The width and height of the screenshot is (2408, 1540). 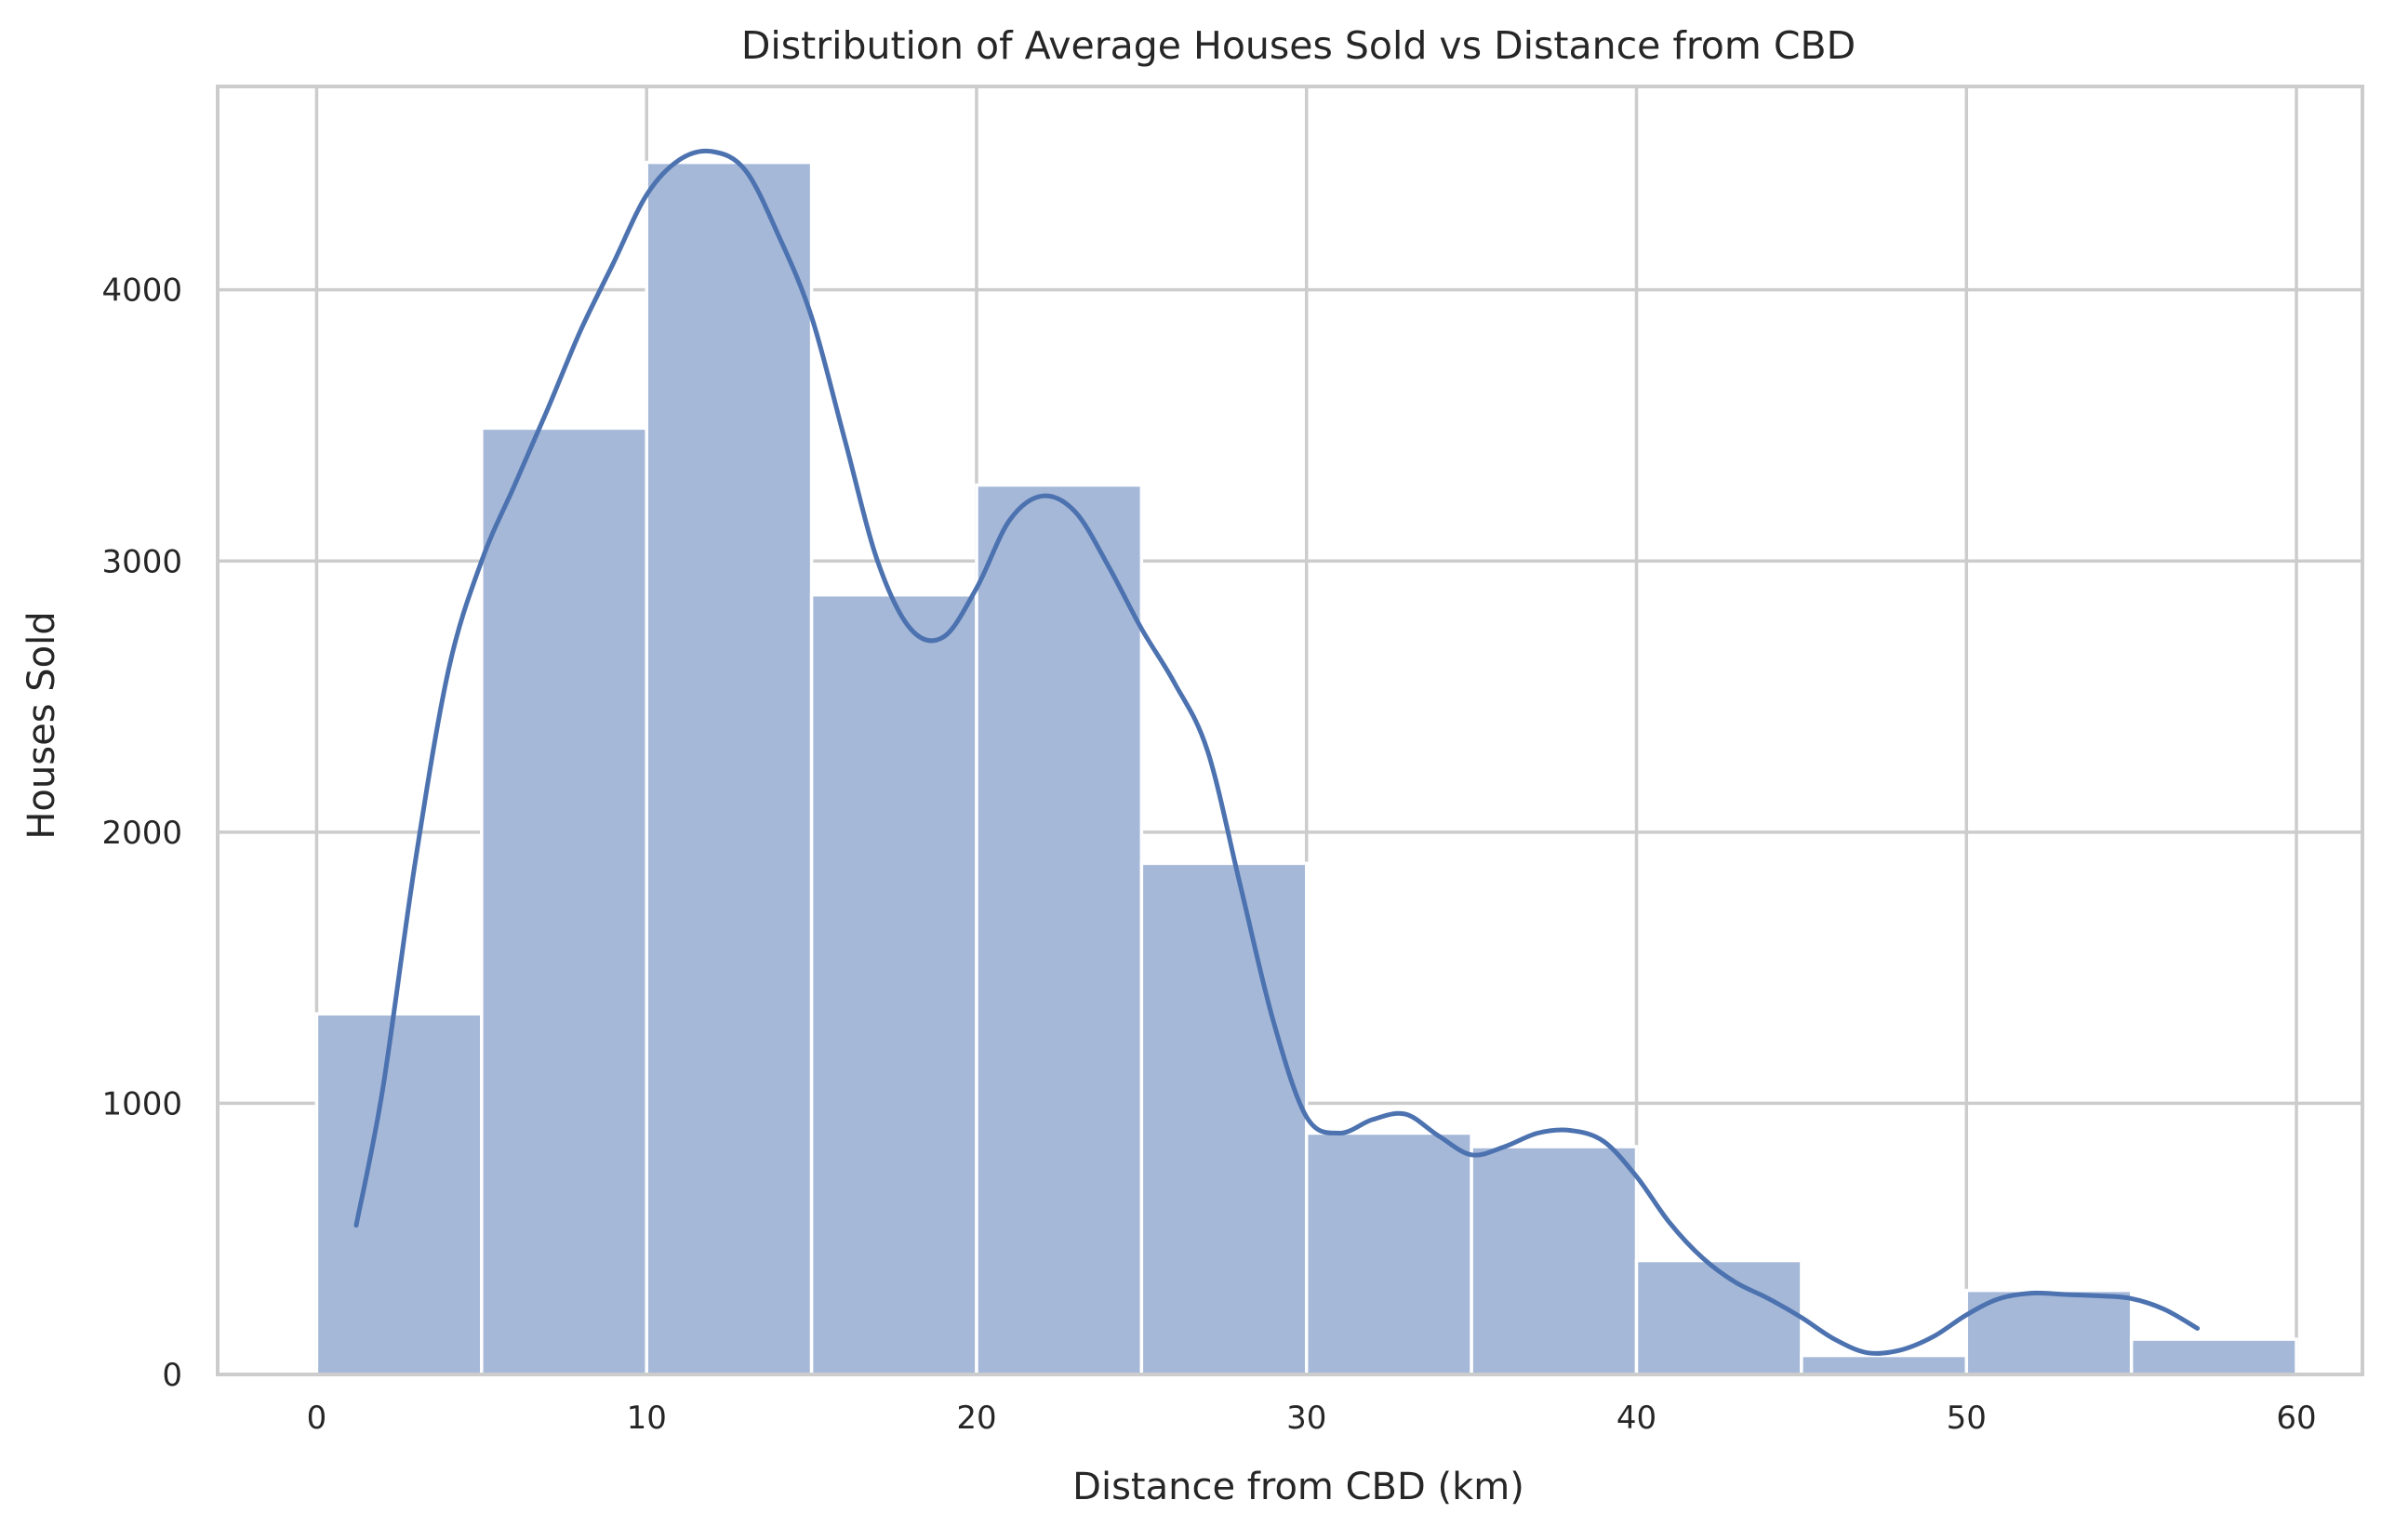 I want to click on y-tick-label: 0, so click(x=172, y=1375).